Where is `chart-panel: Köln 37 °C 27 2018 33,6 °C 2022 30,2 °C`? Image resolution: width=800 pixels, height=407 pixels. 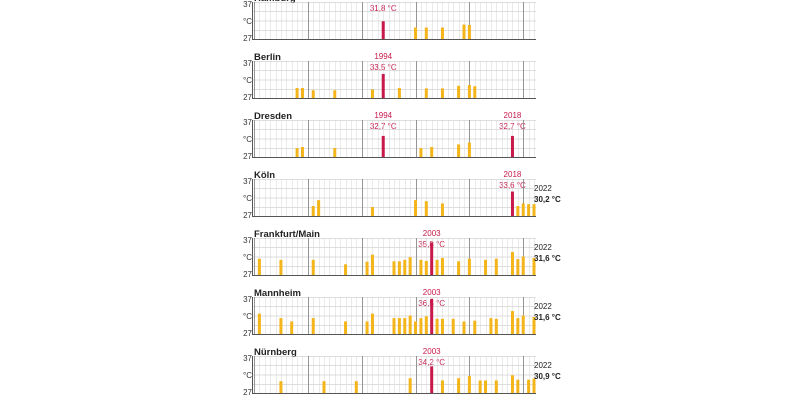
chart-panel: Köln 37 °C 27 2018 33,6 °C 2022 30,2 °C is located at coordinates (400, 200).